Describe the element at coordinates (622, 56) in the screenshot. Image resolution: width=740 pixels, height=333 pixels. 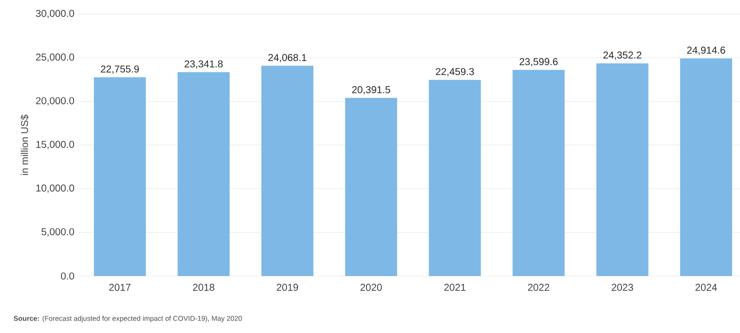
I see `data-label: 24,352.2` at that location.